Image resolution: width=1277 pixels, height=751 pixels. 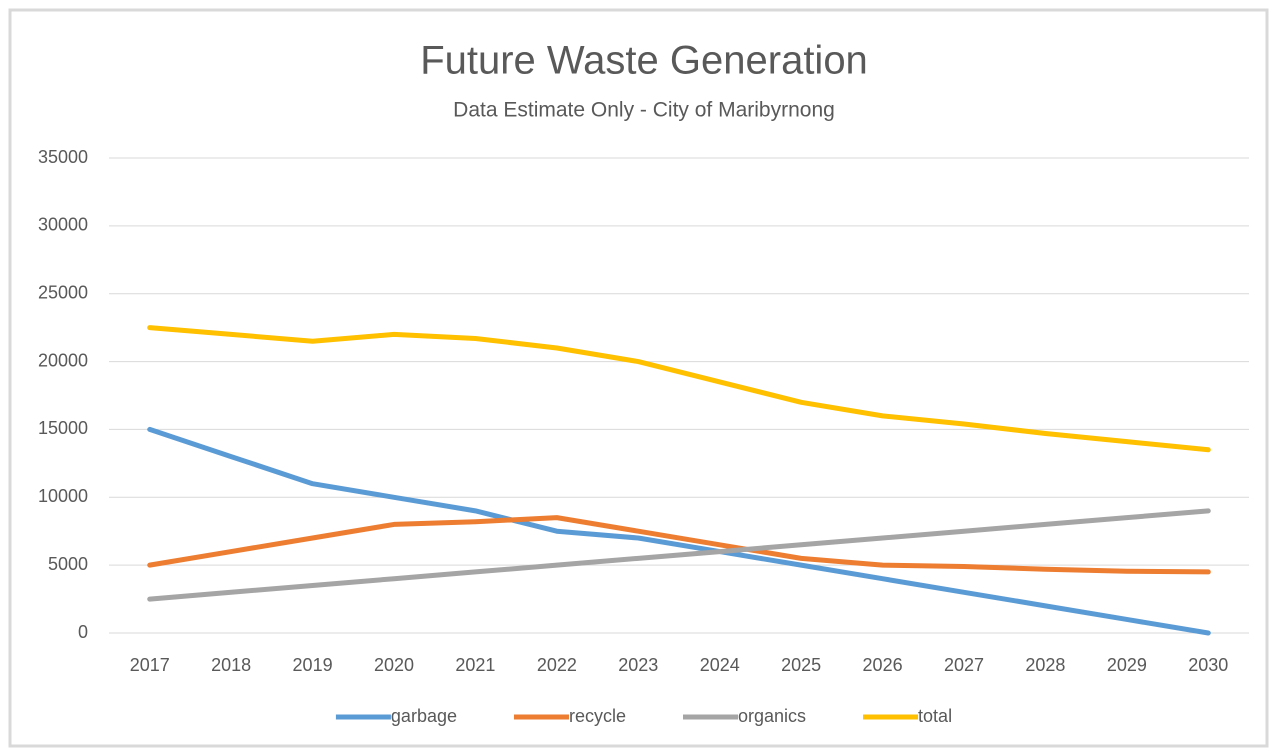 What do you see at coordinates (1045, 665) in the screenshot?
I see `x-tick-label: 2028` at bounding box center [1045, 665].